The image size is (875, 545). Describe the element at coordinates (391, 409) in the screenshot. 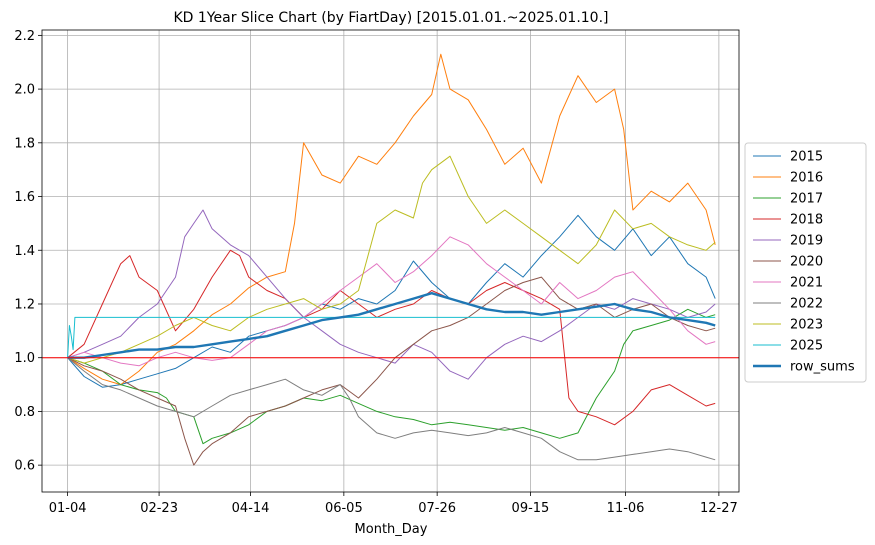

I see `series-line-2022` at that location.